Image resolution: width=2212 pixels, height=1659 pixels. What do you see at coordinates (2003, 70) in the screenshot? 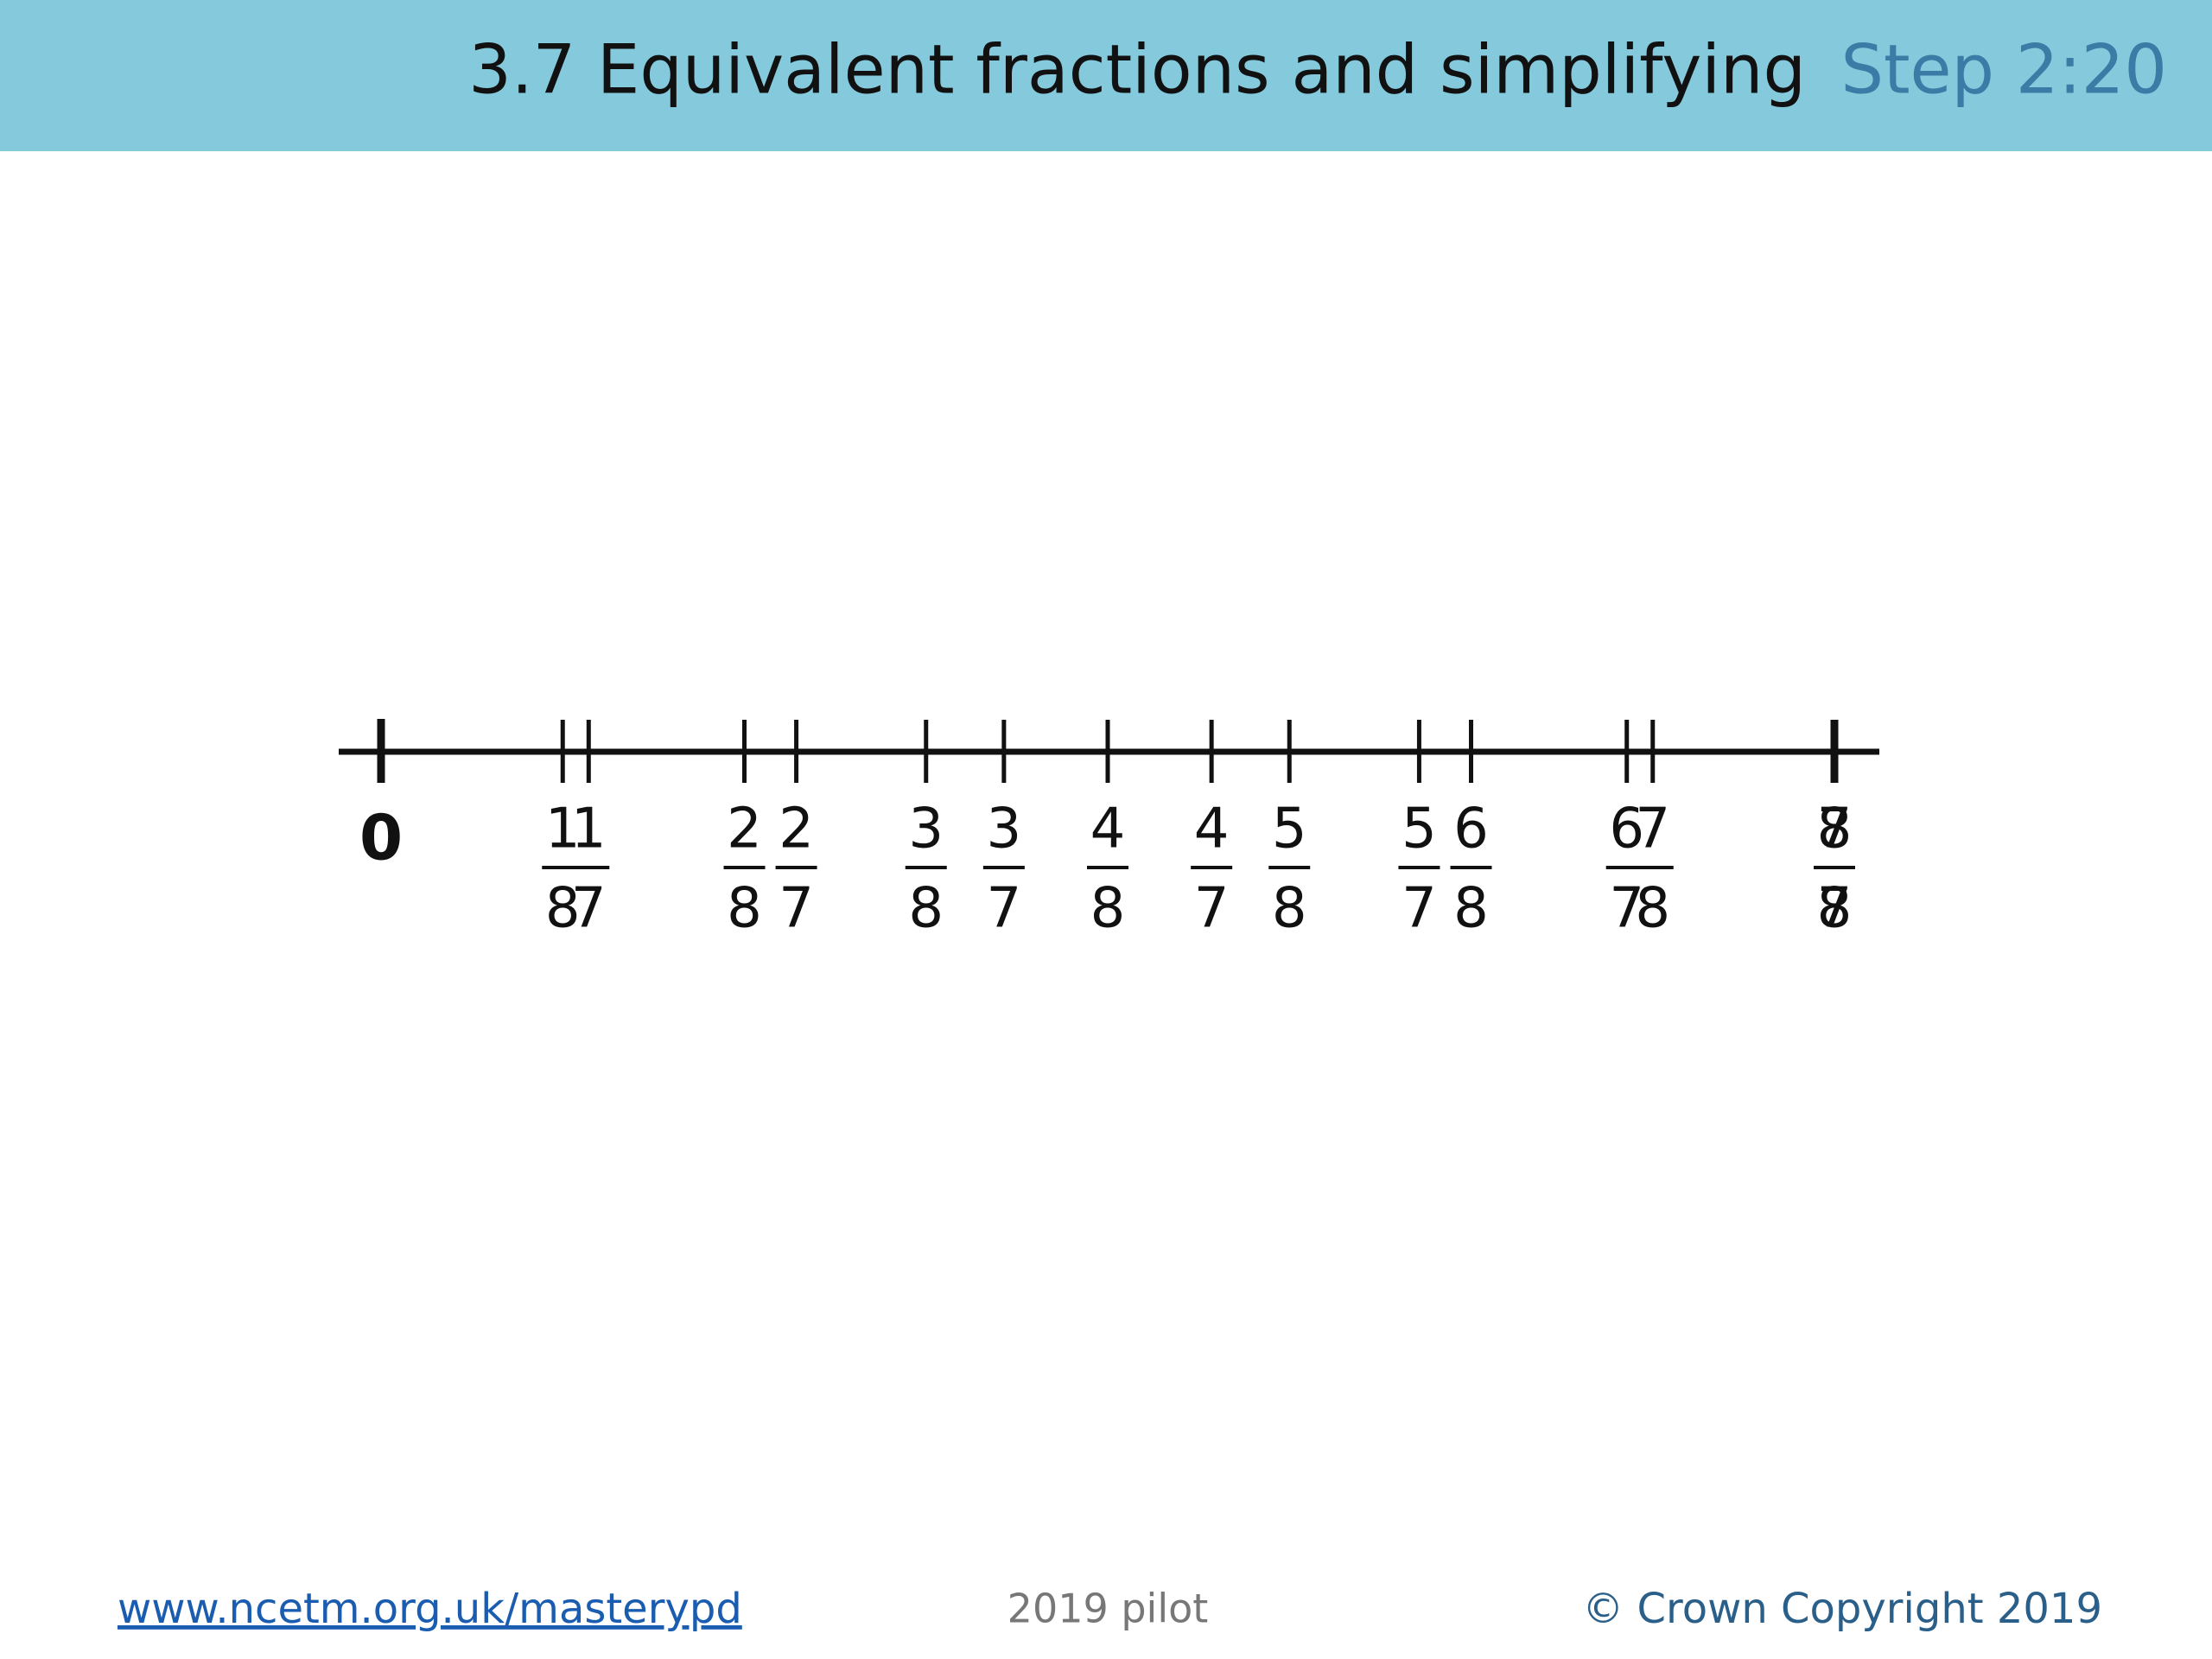
I see `step: Step 2:20` at bounding box center [2003, 70].